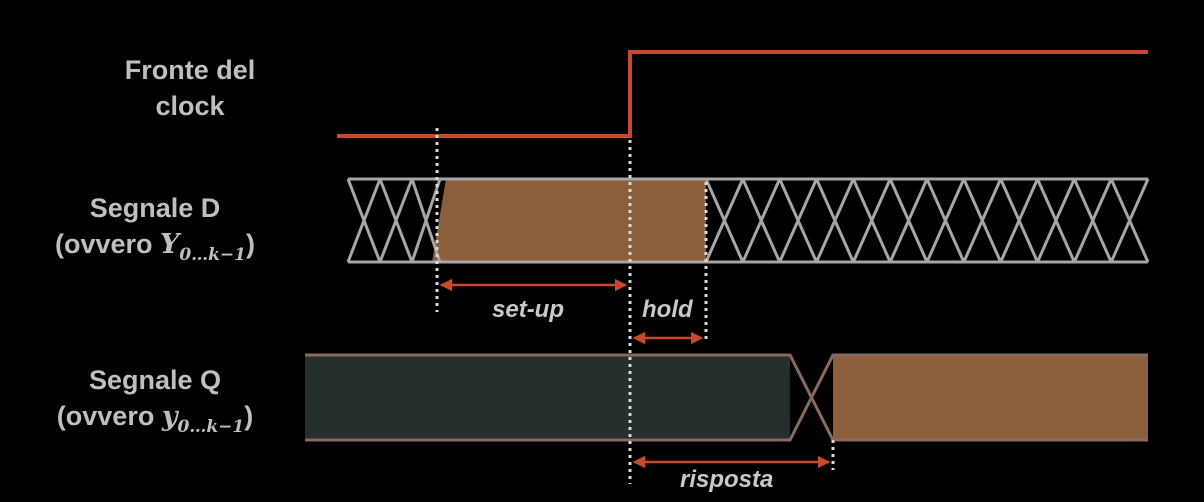  Describe the element at coordinates (667, 309) in the screenshot. I see `hold-label: hold` at that location.